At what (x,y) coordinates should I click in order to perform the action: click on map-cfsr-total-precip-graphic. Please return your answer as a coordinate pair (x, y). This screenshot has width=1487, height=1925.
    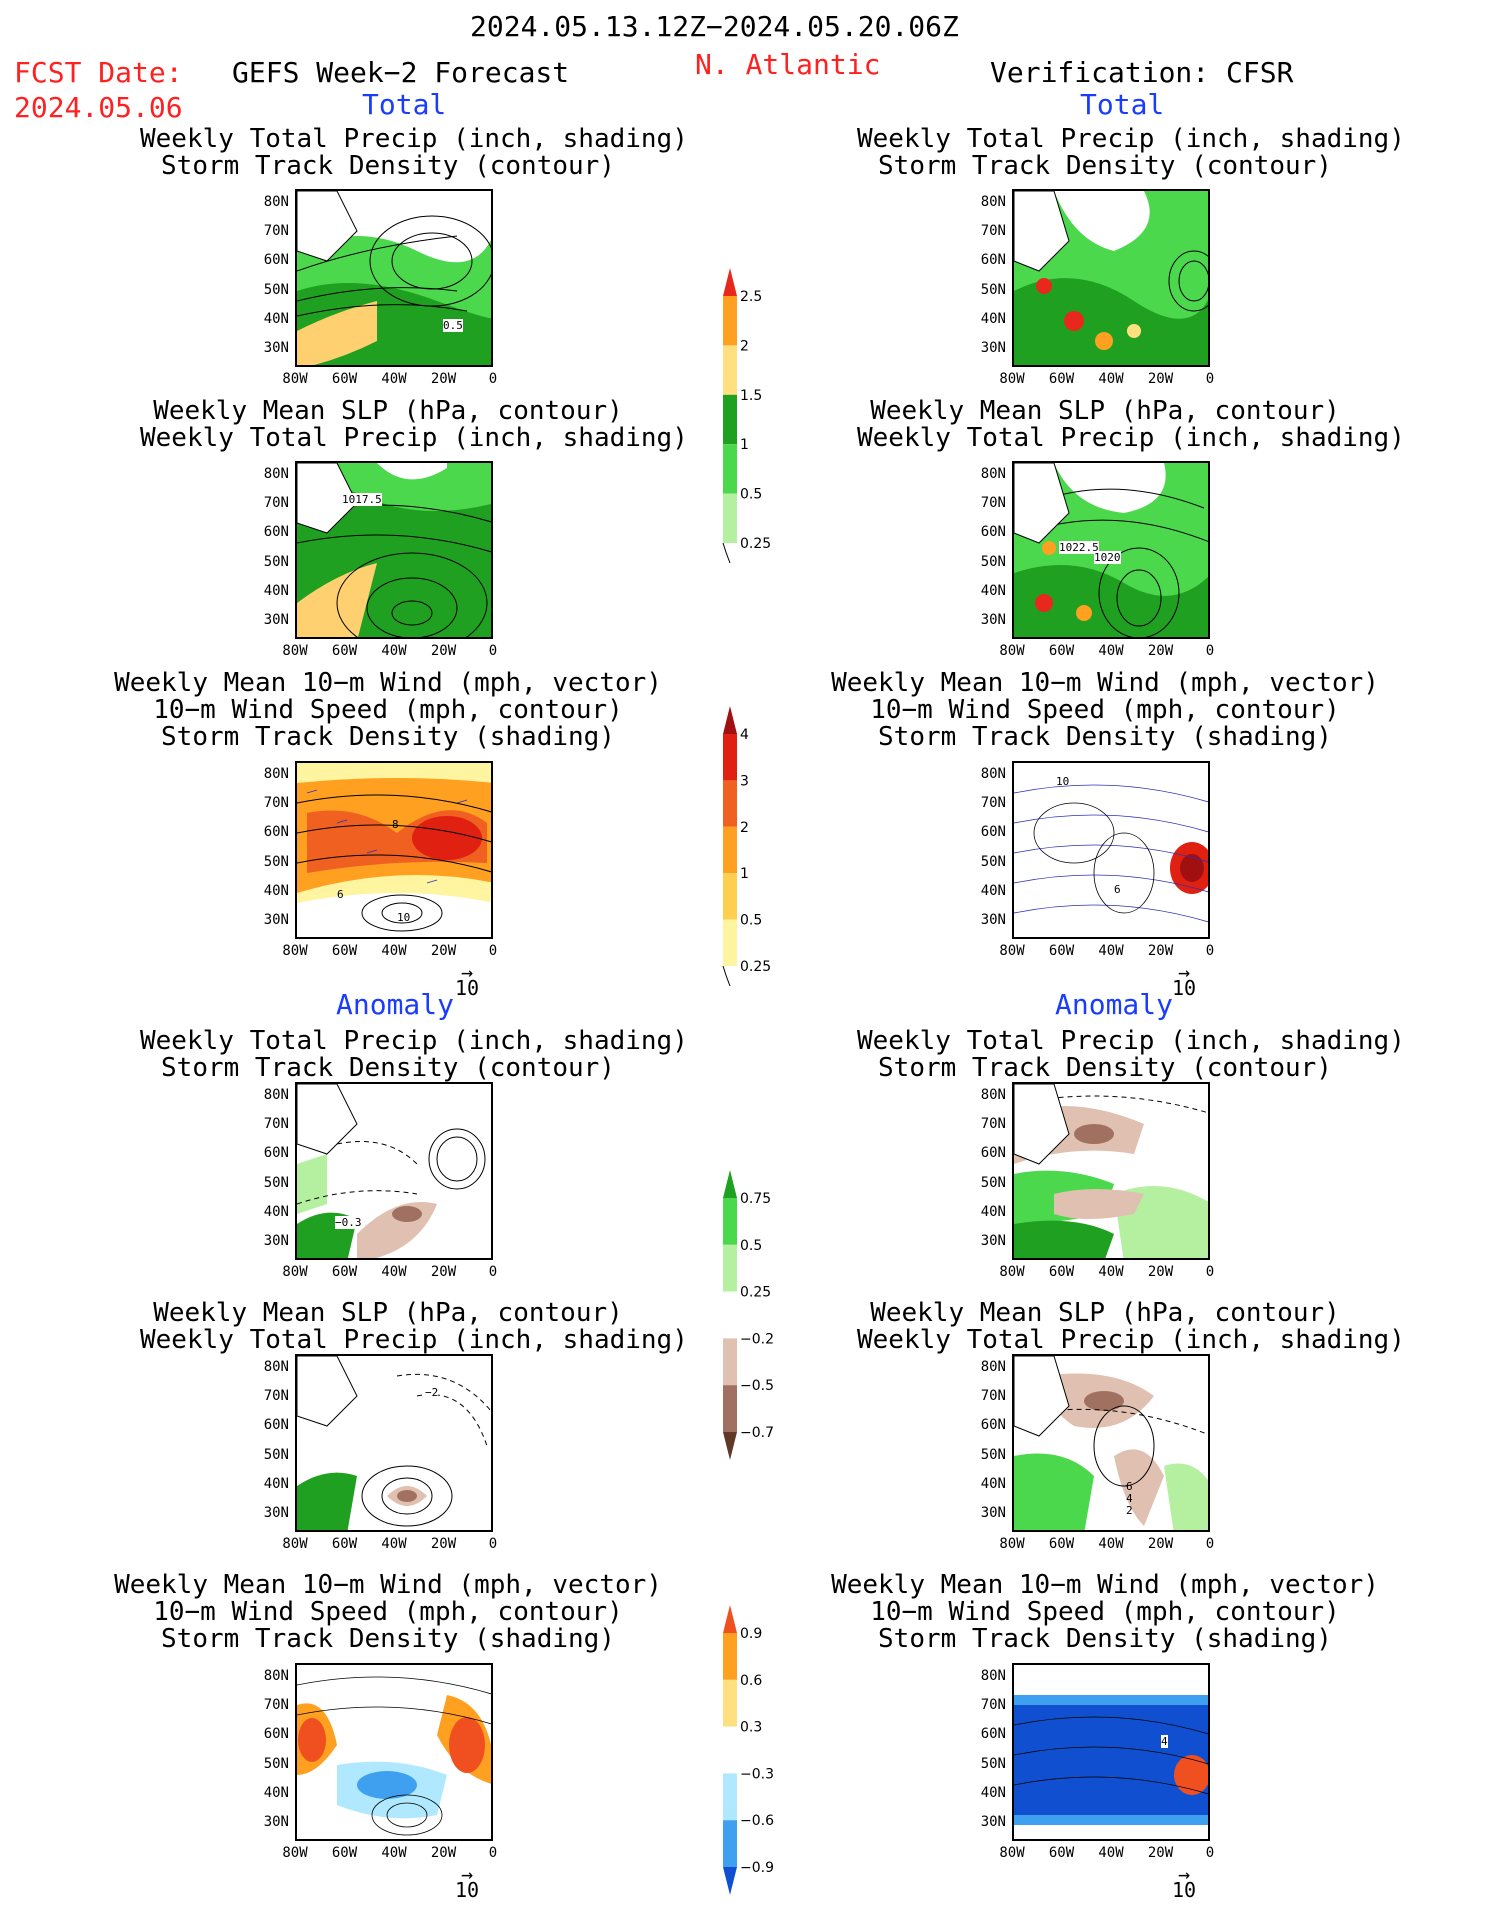
    Looking at the image, I should click on (1111, 278).